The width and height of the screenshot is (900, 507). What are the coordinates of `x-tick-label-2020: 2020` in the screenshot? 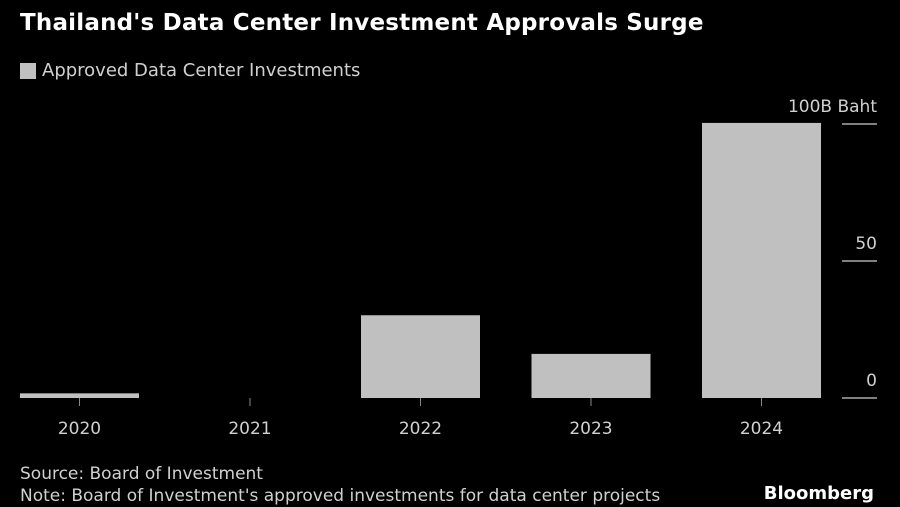 It's located at (79, 429).